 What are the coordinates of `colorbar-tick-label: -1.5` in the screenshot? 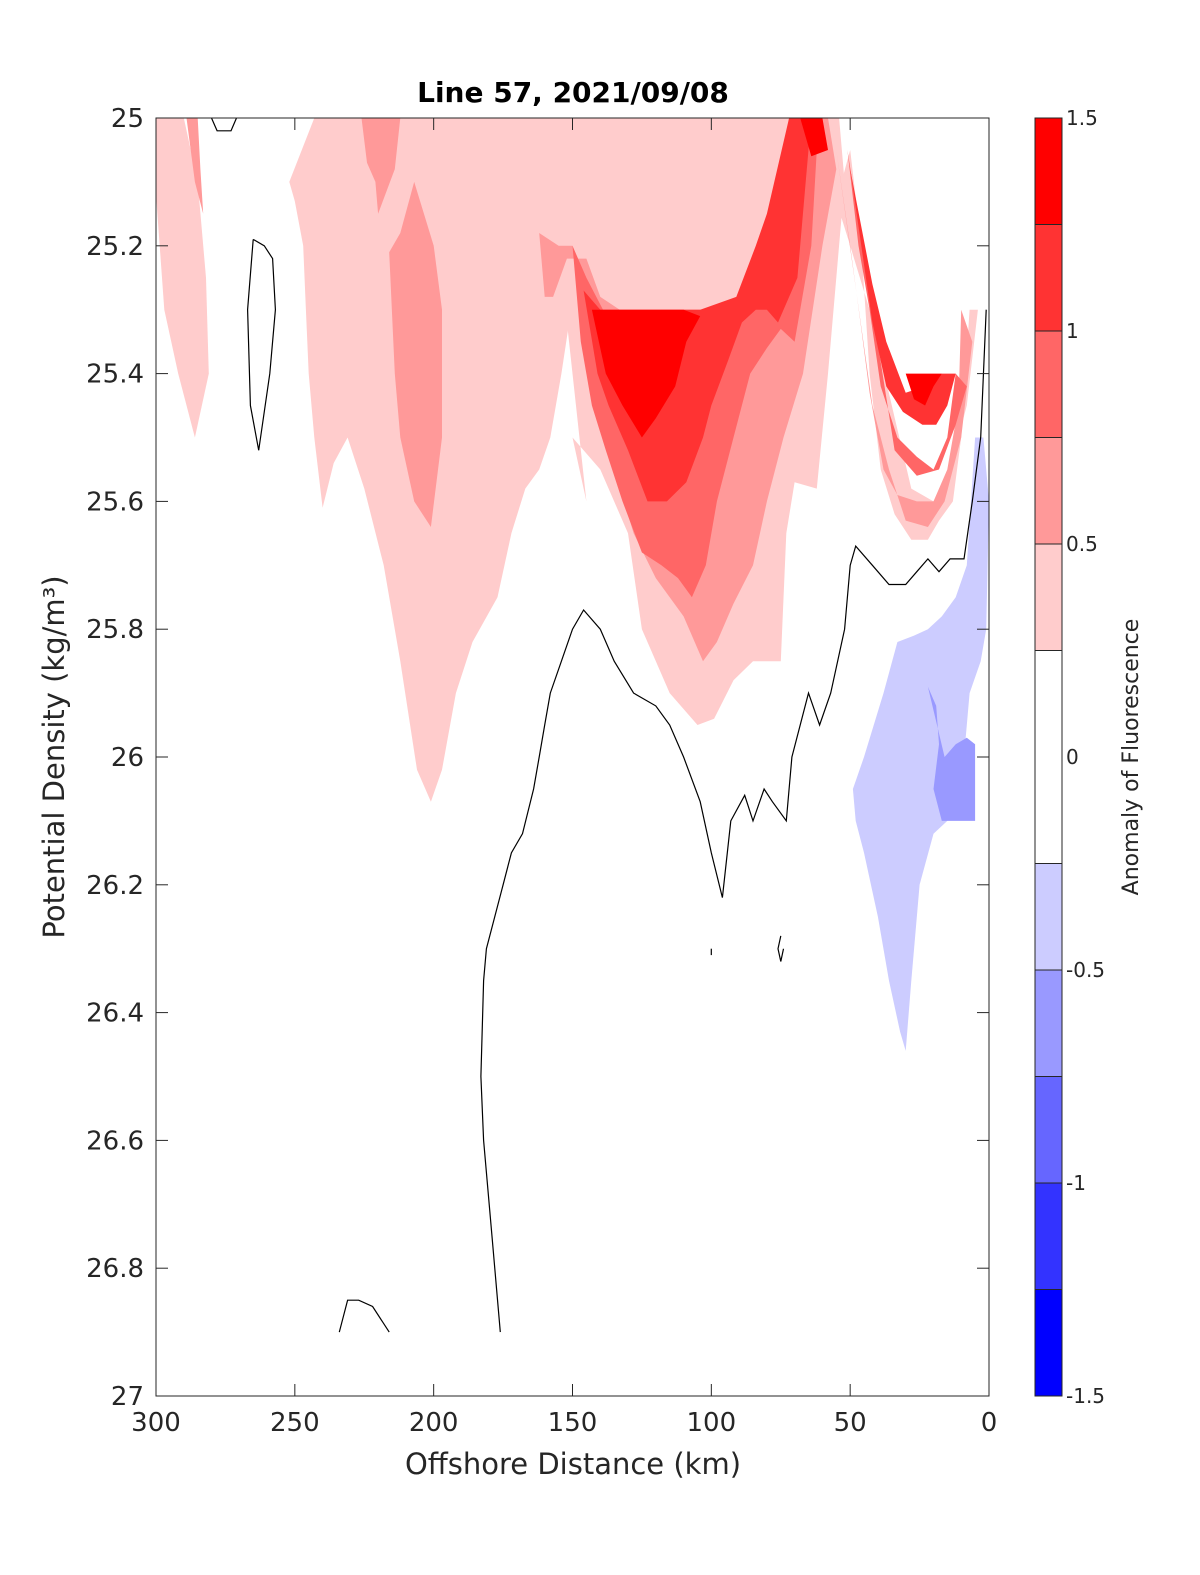 It's located at (1085, 1396).